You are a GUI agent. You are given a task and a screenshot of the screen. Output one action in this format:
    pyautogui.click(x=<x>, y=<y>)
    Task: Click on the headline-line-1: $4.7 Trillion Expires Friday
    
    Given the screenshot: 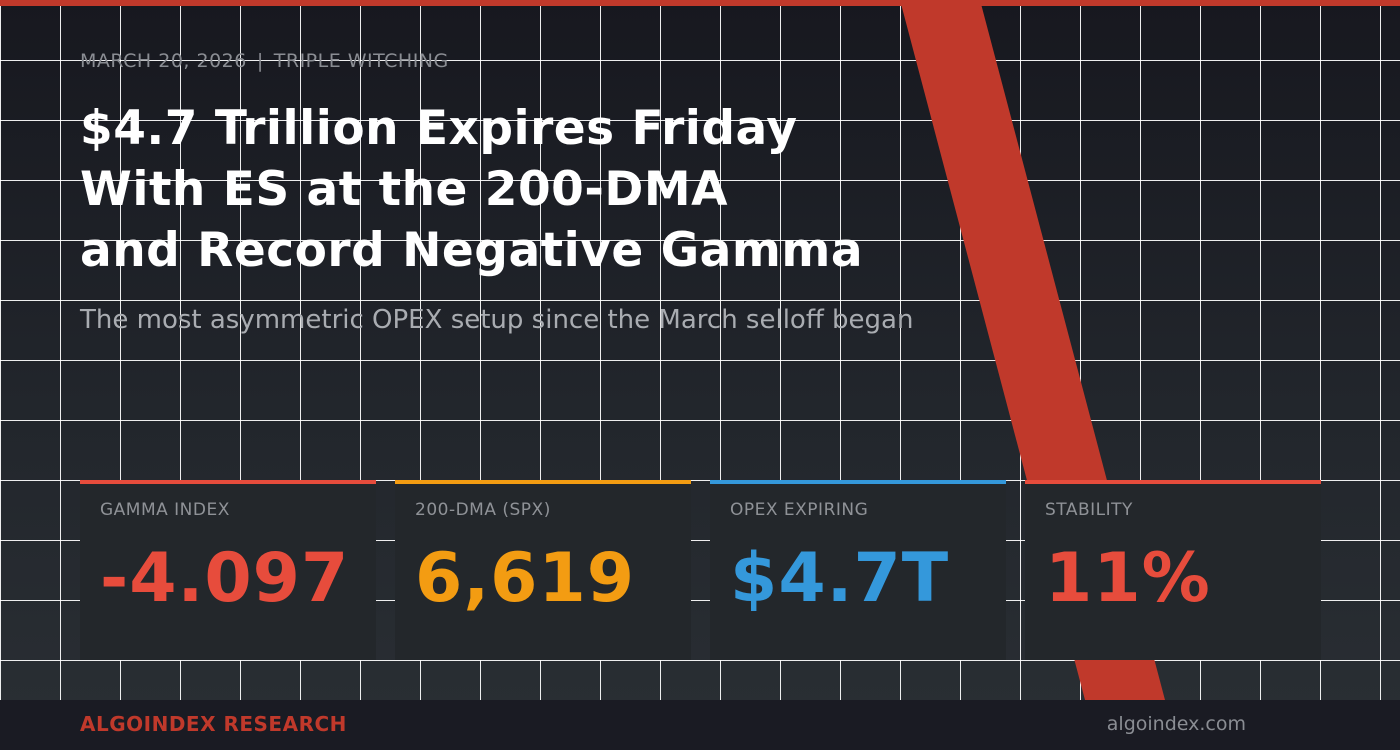 What is the action you would take?
    pyautogui.click(x=439, y=128)
    